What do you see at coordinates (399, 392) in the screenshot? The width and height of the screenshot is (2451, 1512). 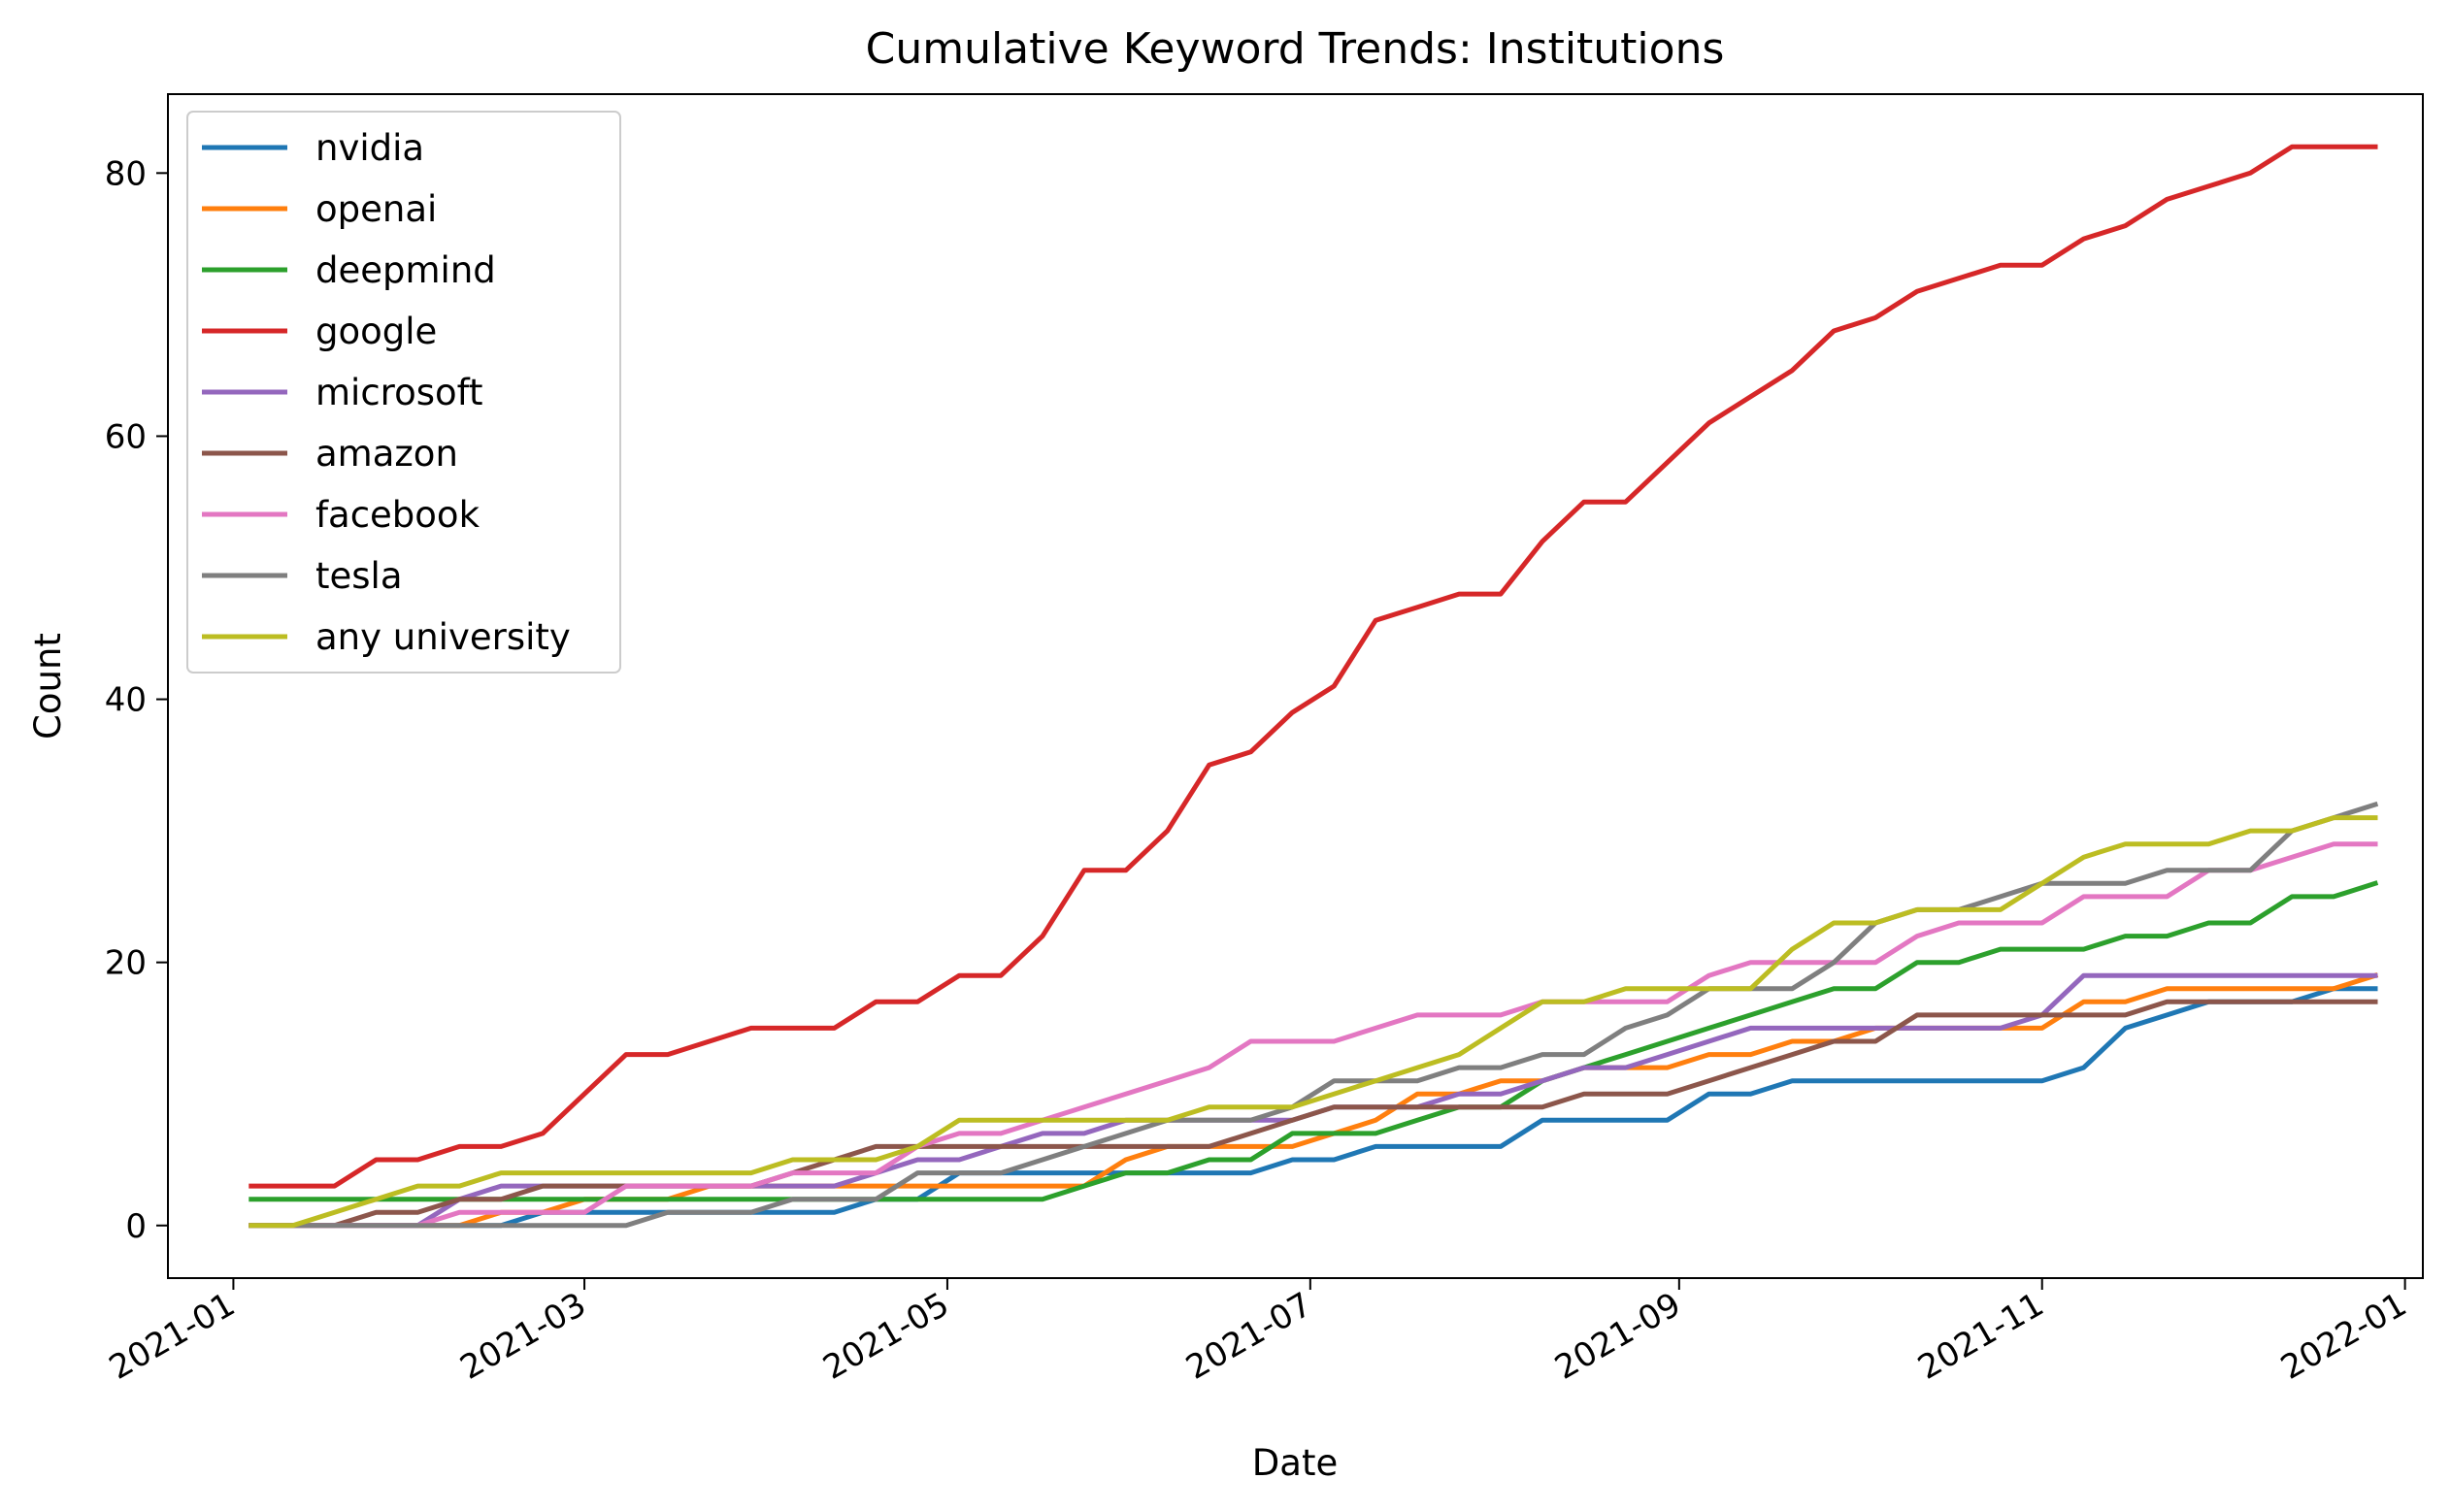 I see `legend-label-microsoft: microsoft` at bounding box center [399, 392].